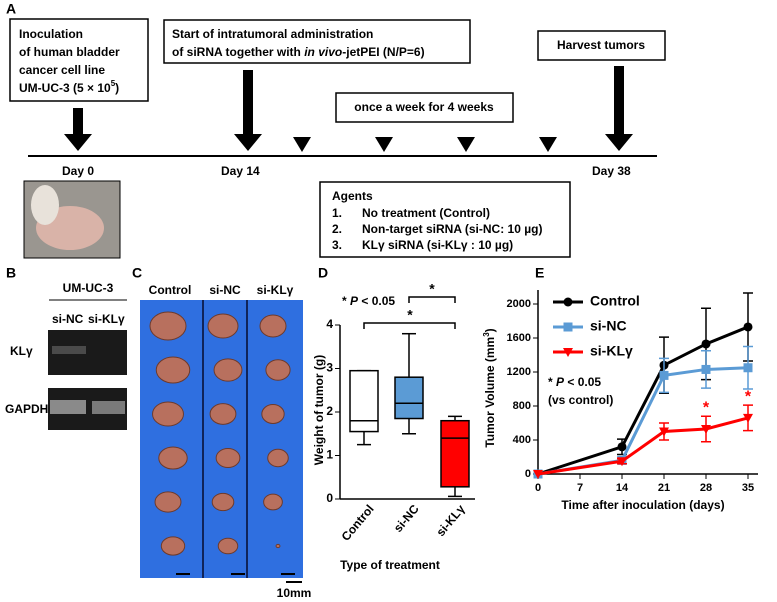 This screenshot has height=602, width=777. What do you see at coordinates (329, 455) in the screenshot?
I see `y-tick-label: 1` at bounding box center [329, 455].